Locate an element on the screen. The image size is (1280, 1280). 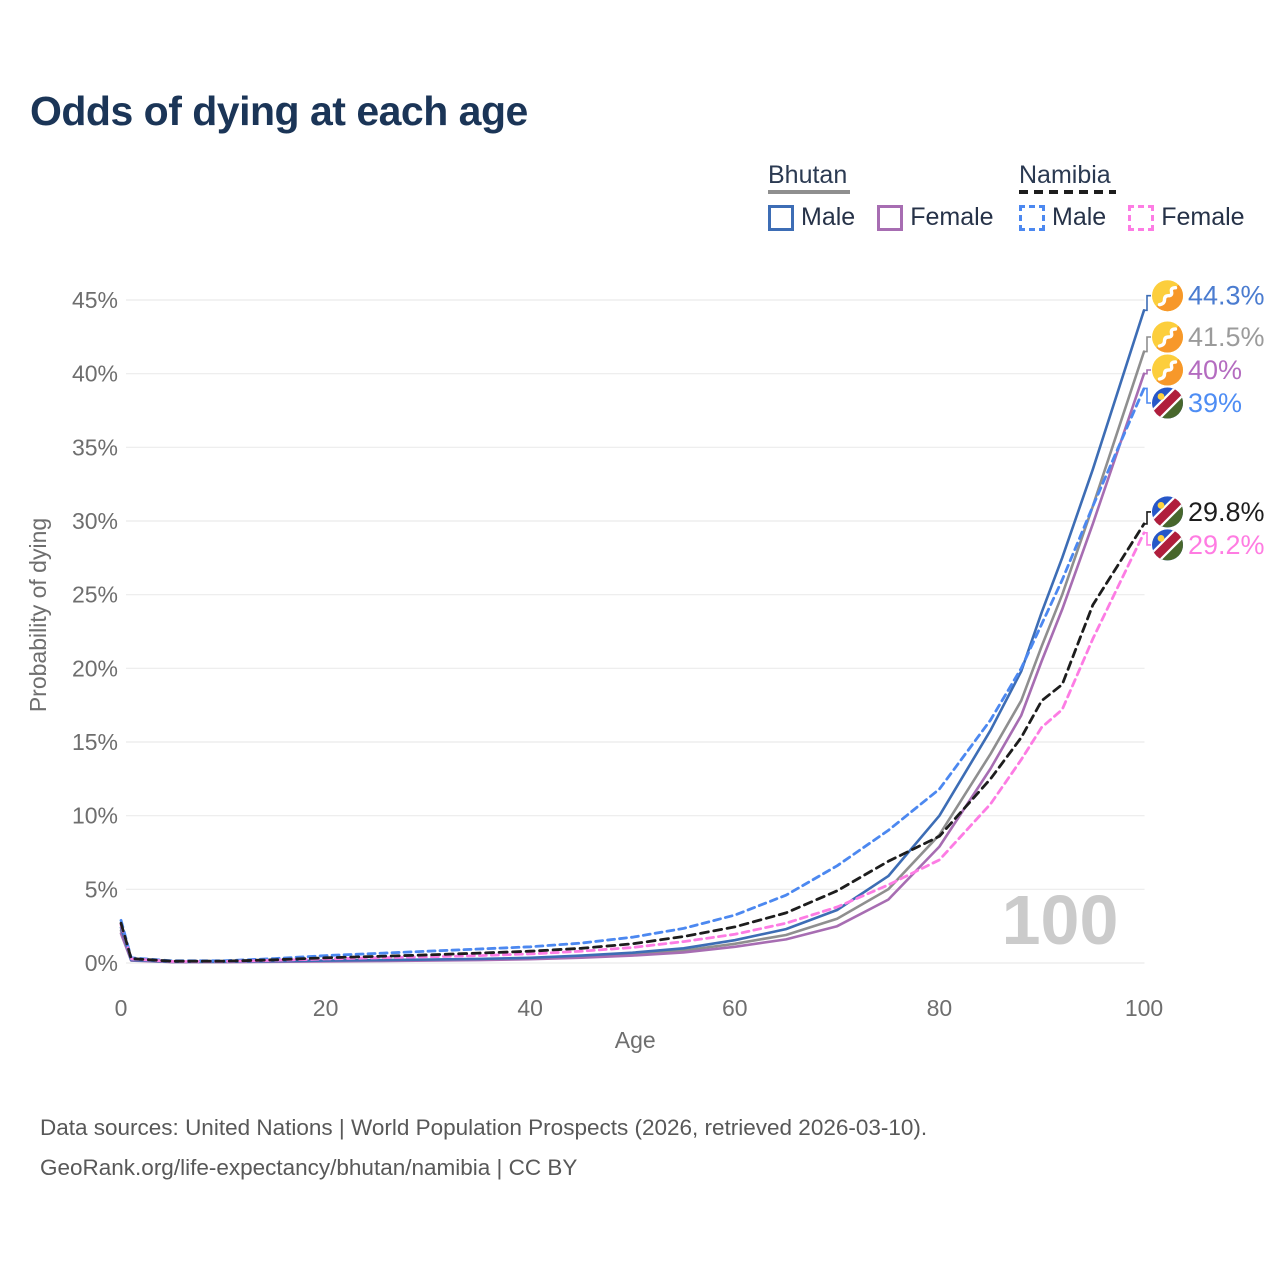
end-label-bhutan-male: 44.3% is located at coordinates (1226, 296).